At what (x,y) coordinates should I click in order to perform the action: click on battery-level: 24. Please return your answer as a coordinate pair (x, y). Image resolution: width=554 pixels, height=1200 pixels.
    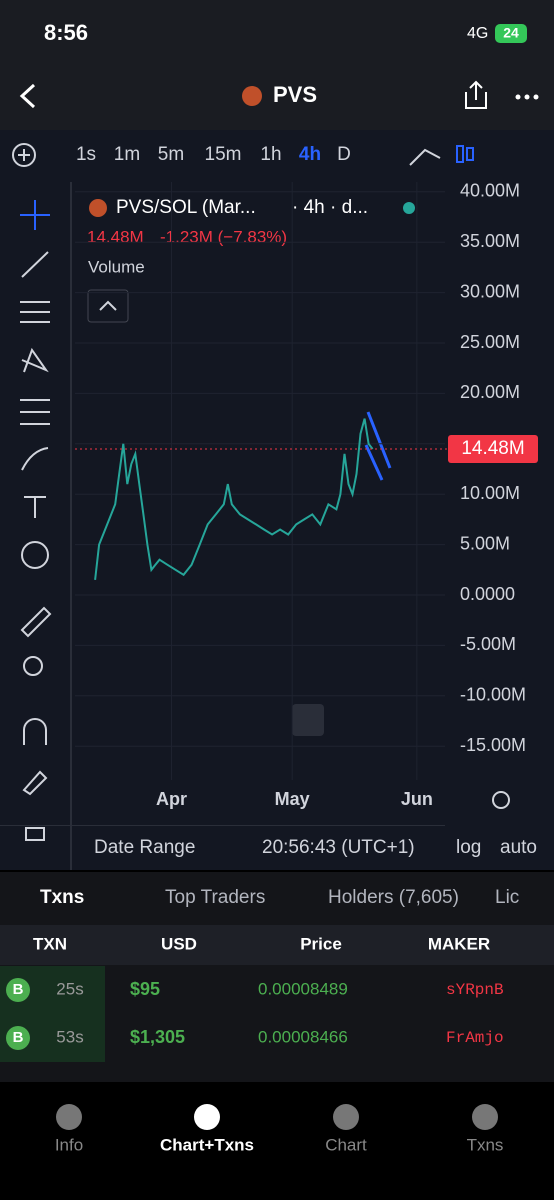
    Looking at the image, I should click on (511, 33).